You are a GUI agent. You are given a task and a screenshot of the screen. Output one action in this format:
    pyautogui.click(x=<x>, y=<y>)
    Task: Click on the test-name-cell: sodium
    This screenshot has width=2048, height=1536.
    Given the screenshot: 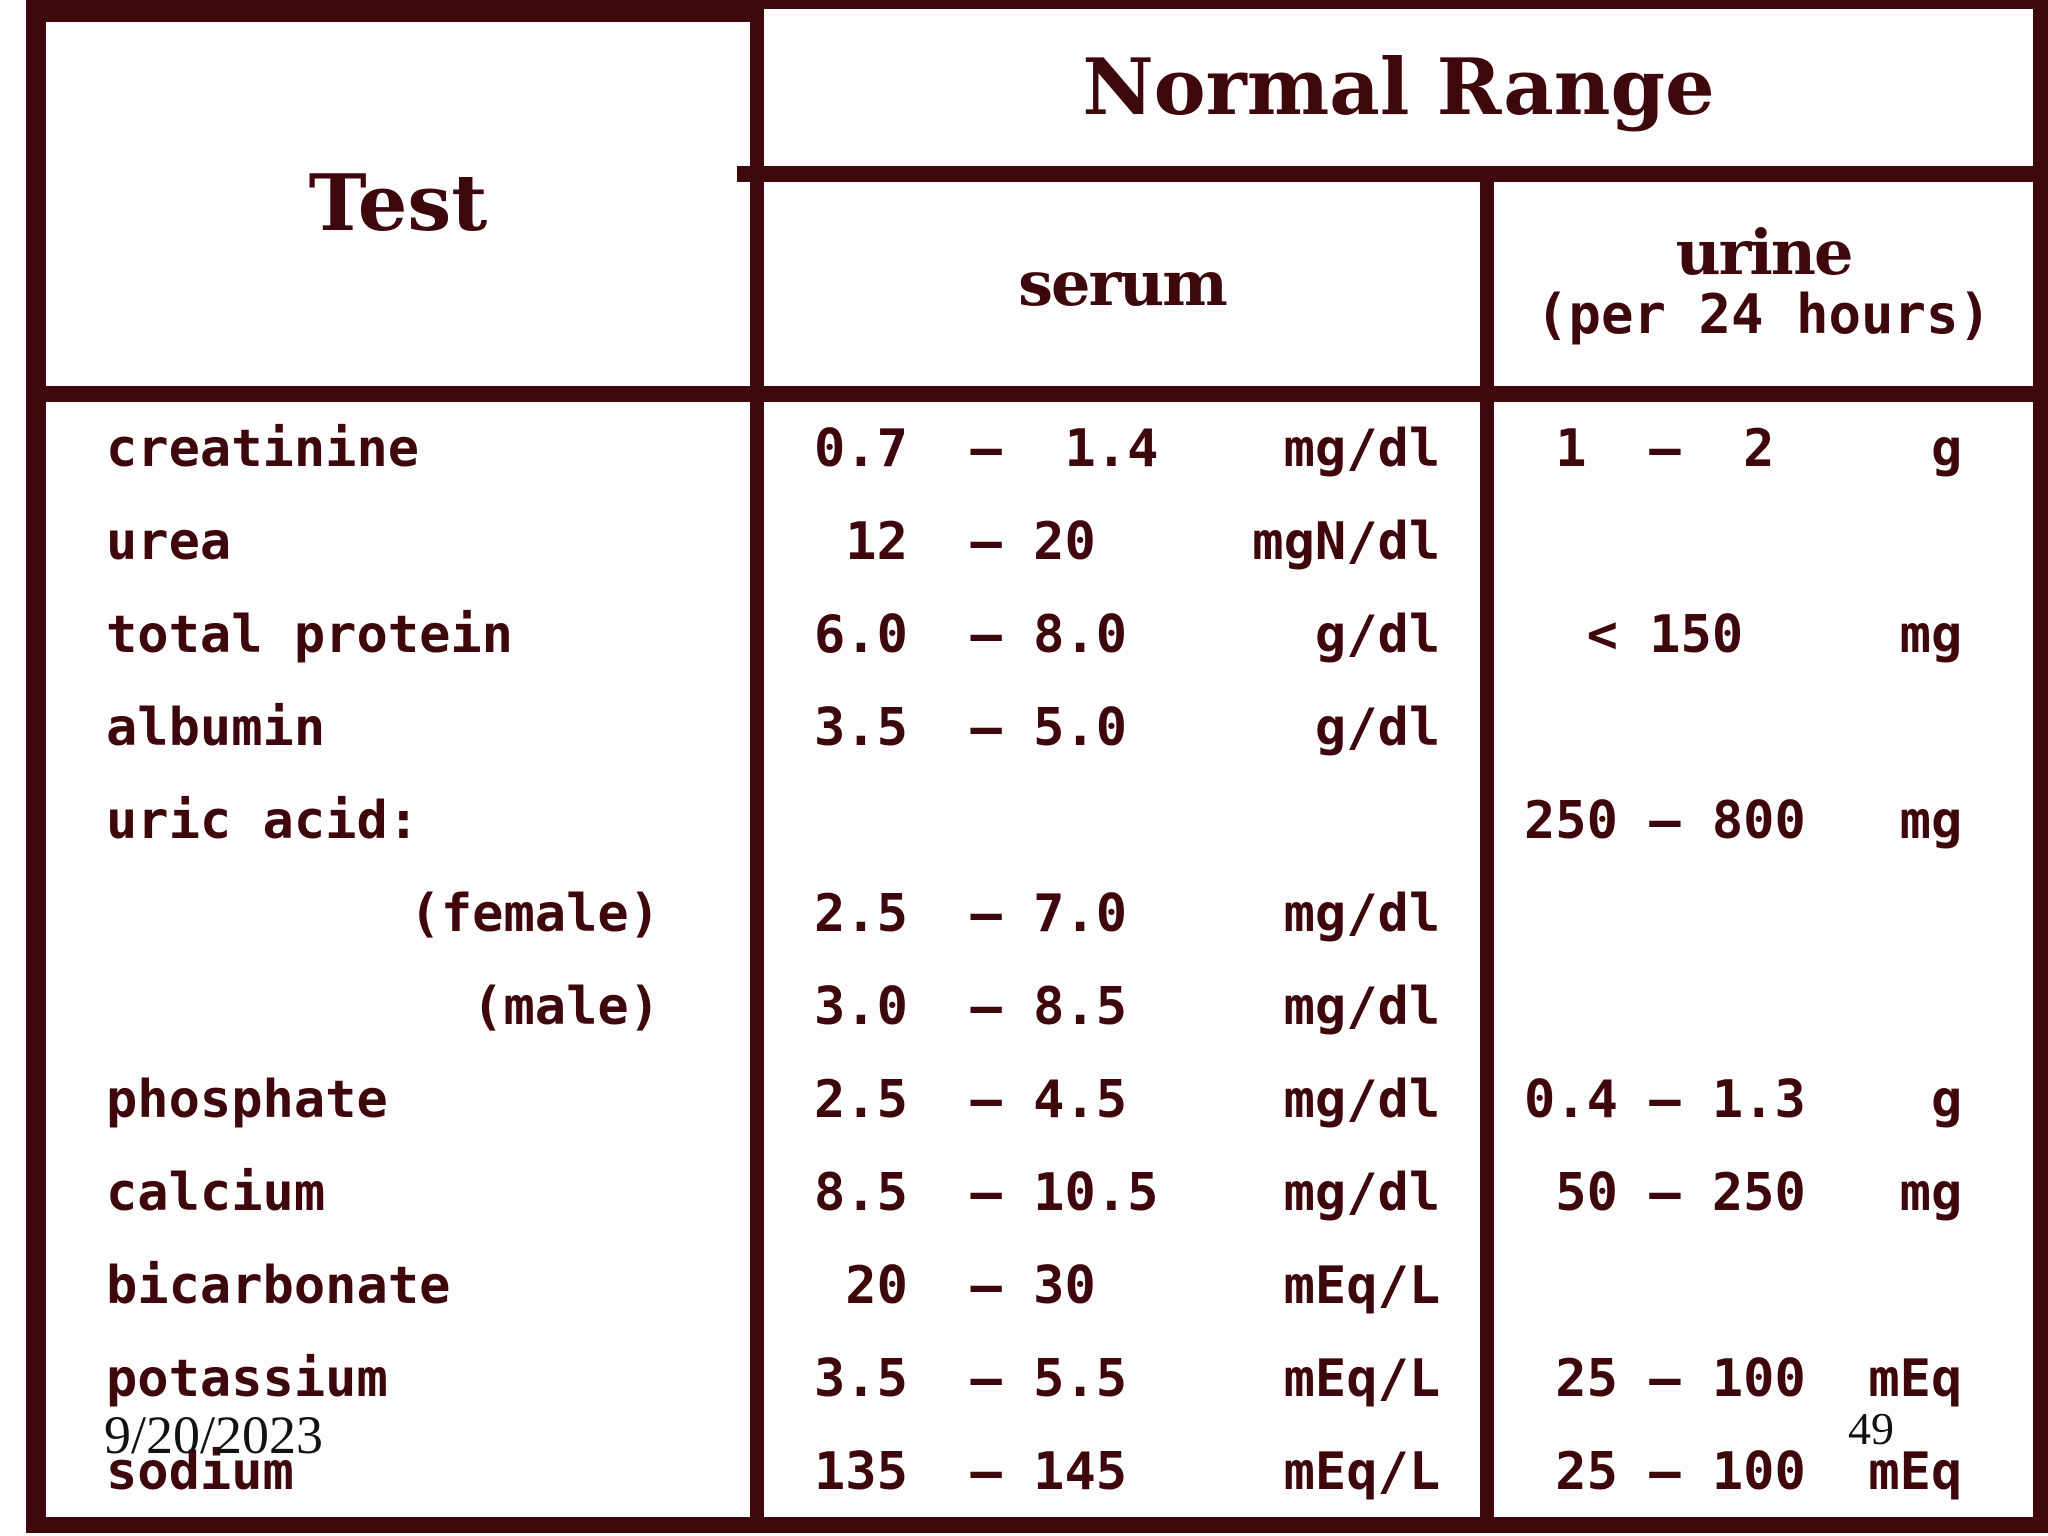 What is the action you would take?
    pyautogui.click(x=200, y=1471)
    